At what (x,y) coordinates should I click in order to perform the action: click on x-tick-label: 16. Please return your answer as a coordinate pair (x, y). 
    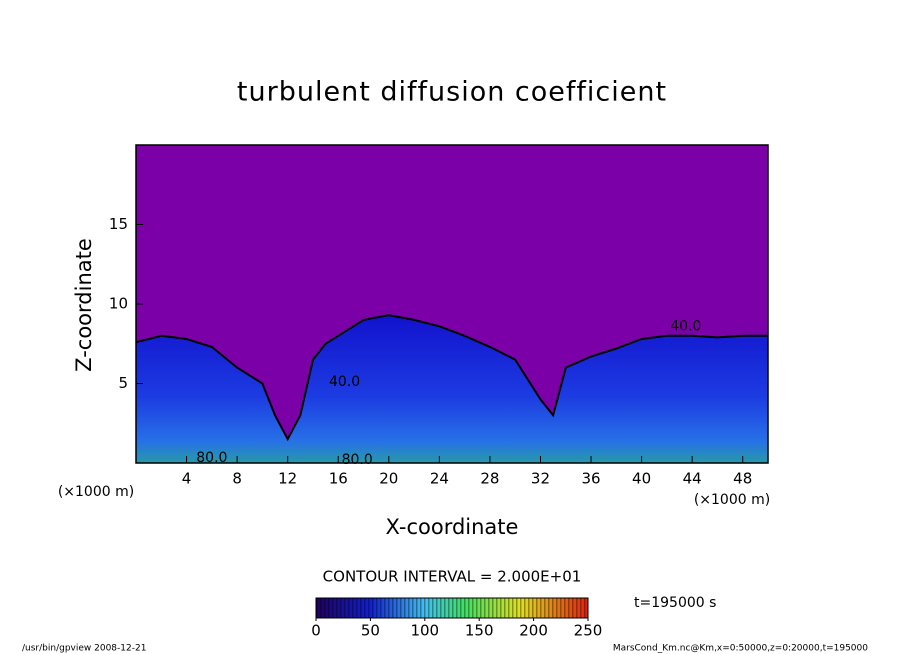
    Looking at the image, I should click on (338, 479).